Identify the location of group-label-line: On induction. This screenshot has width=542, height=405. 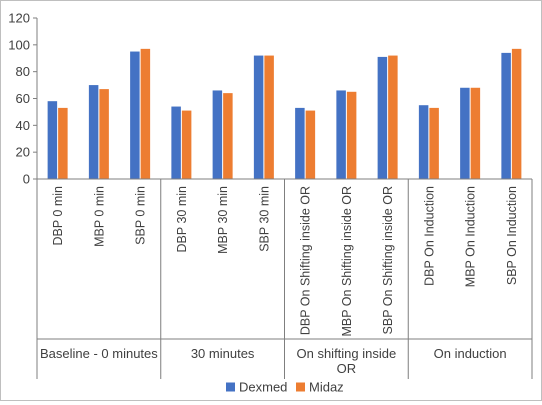
(470, 353).